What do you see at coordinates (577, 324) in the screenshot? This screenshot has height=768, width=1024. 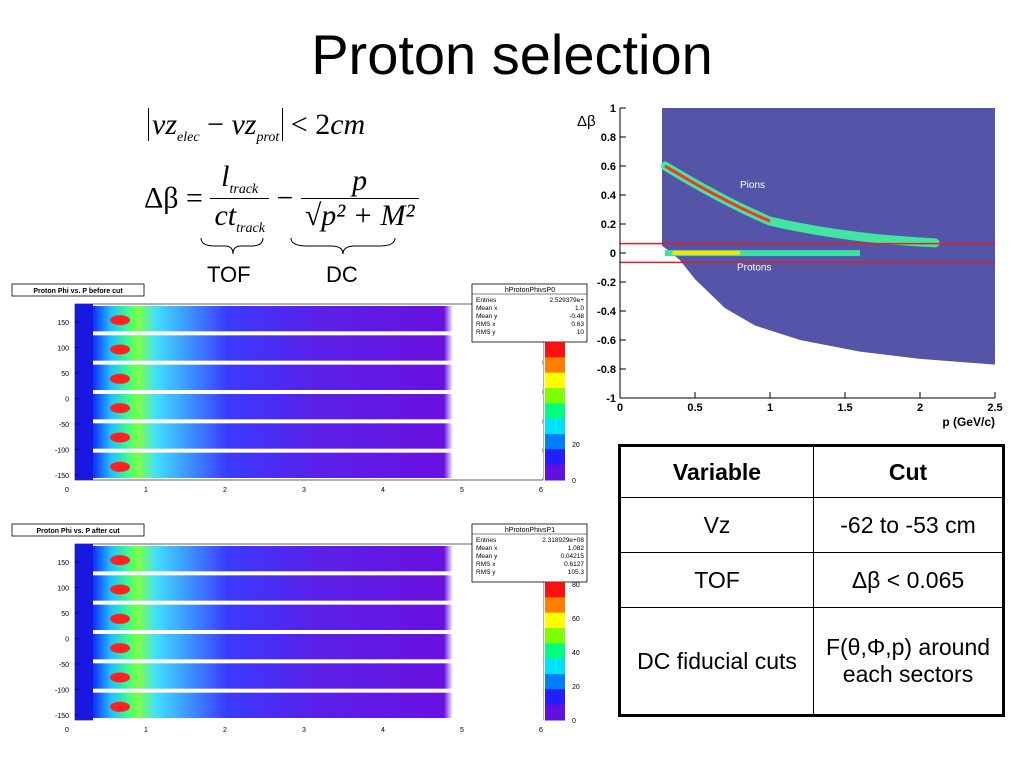 I see `stats-value: 0.63` at bounding box center [577, 324].